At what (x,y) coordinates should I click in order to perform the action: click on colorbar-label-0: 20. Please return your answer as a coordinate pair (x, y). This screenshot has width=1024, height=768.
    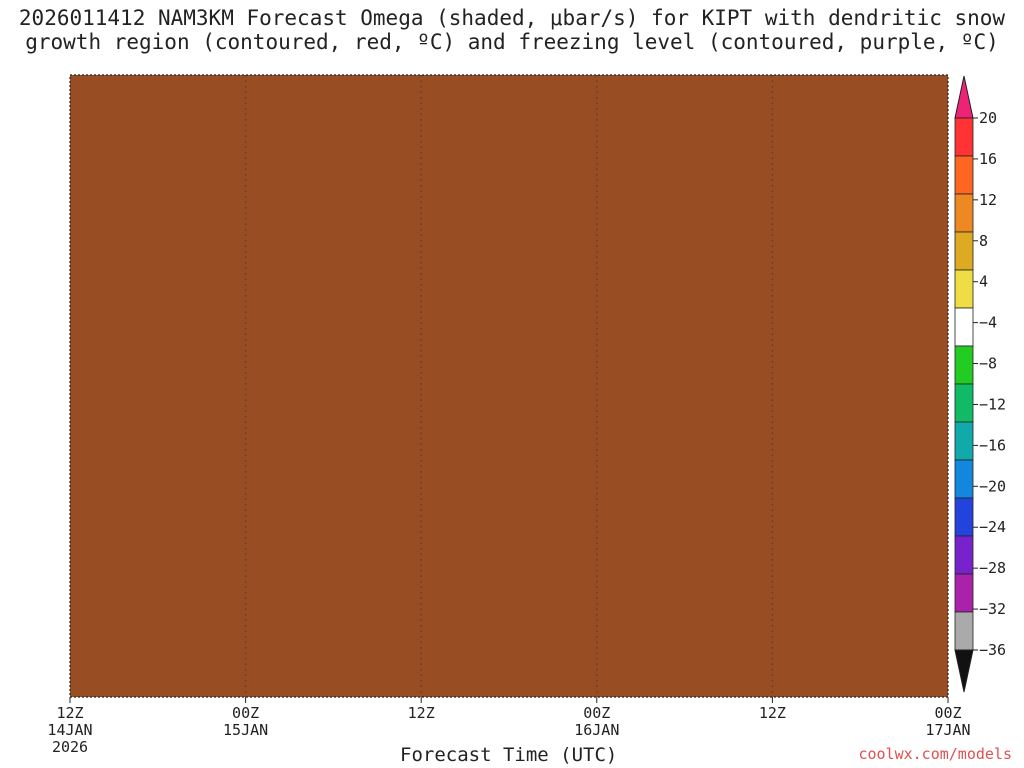
    Looking at the image, I should click on (988, 118).